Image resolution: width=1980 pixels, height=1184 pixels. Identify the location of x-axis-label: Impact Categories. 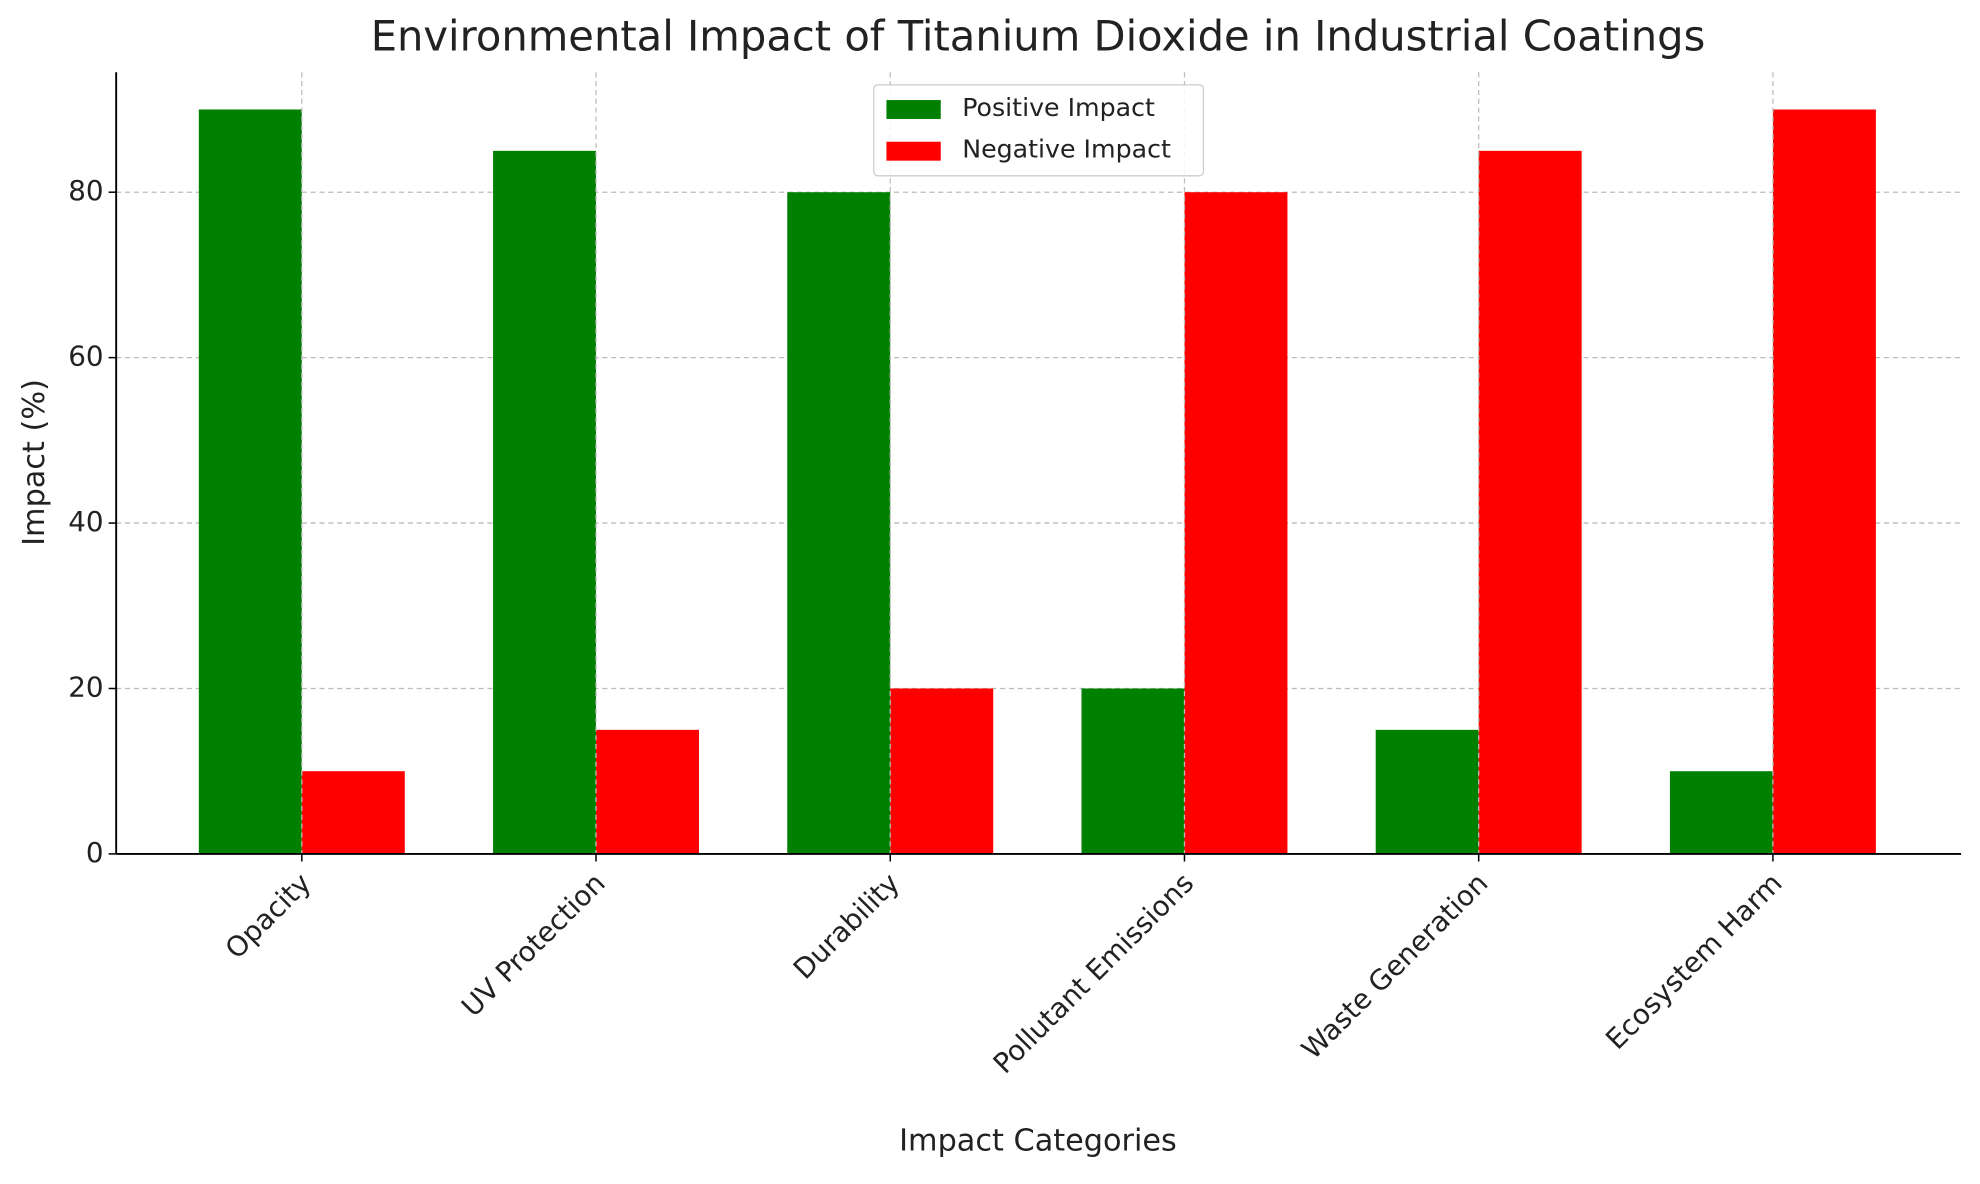
(1038, 1140).